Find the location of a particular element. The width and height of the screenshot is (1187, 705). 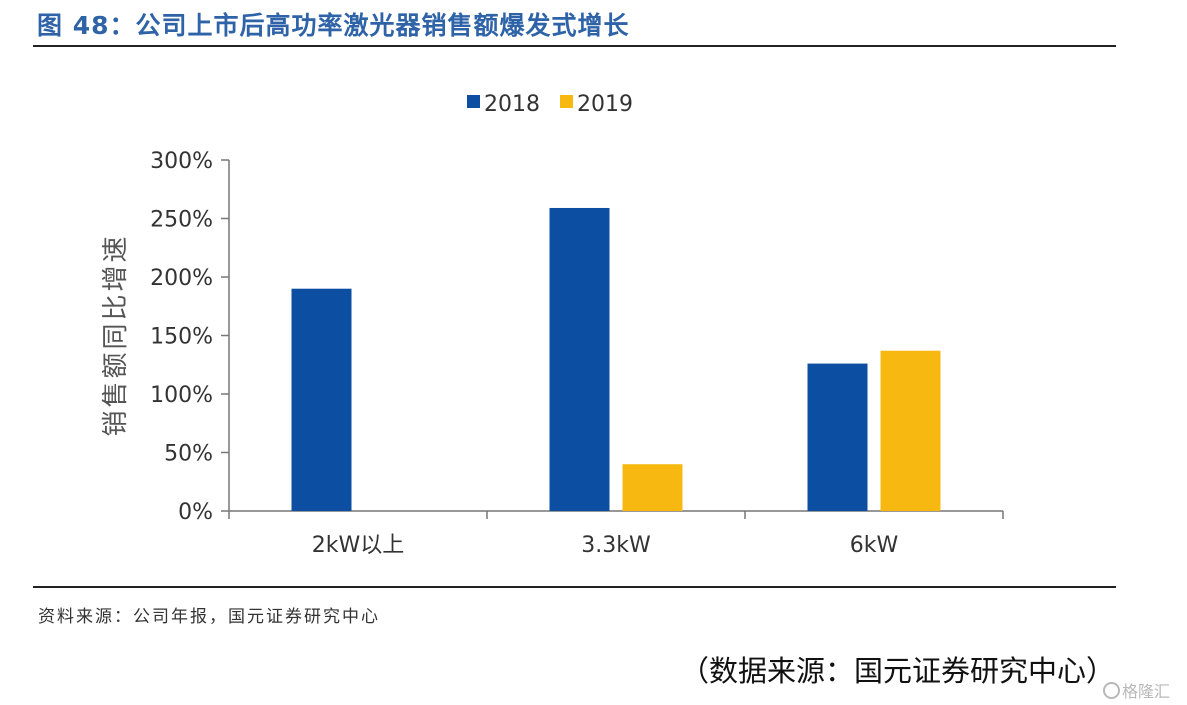

y-tick-label: 0% is located at coordinates (195, 512).